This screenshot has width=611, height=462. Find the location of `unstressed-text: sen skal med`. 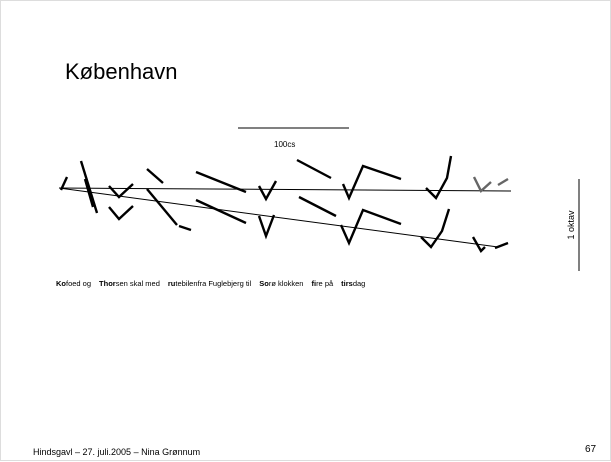

unstressed-text: sen skal med is located at coordinates (137, 283).